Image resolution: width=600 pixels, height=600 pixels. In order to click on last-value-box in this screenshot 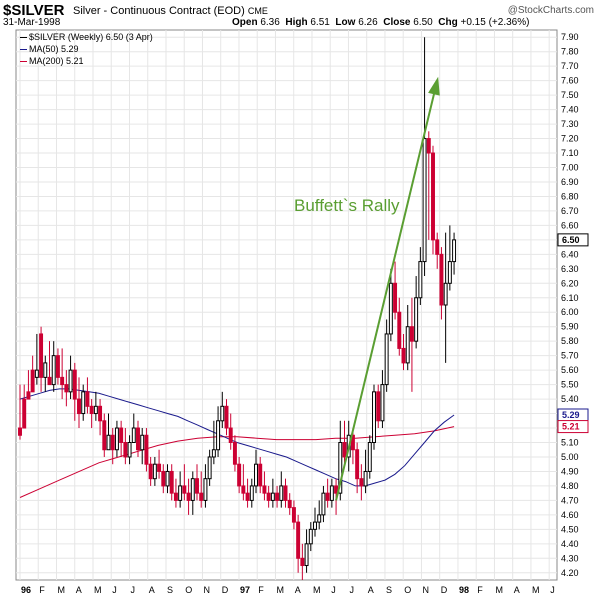, I will do `click(573, 427)`.